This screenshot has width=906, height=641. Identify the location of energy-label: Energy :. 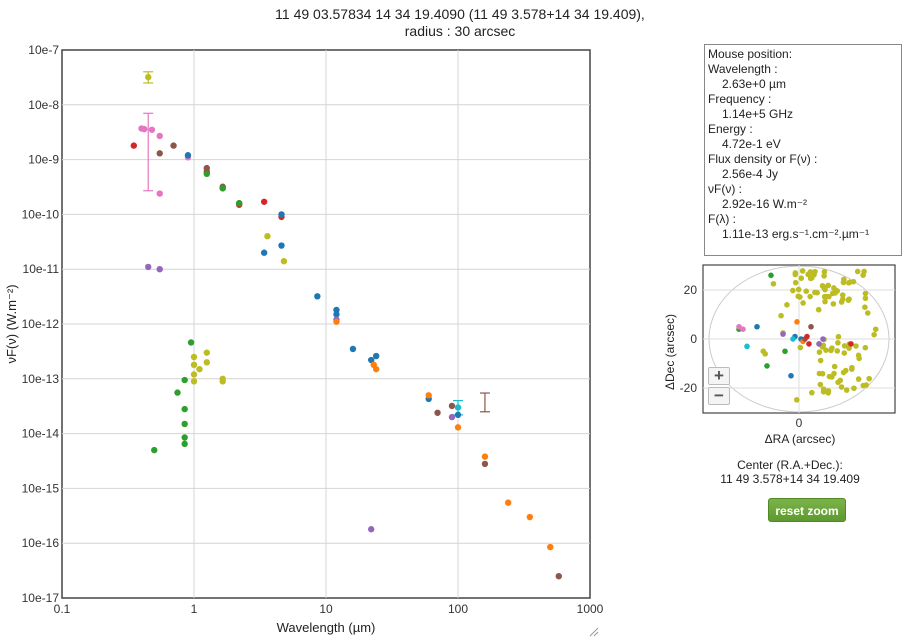
(730, 129).